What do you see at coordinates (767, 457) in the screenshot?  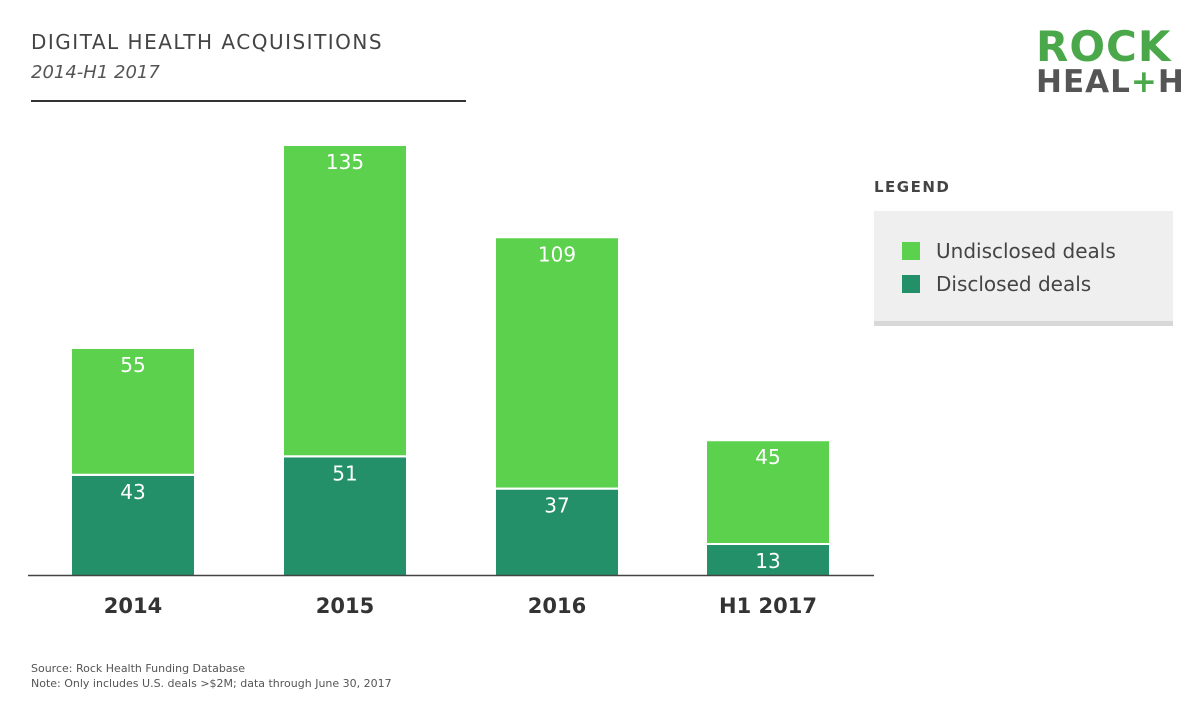 I see `data-label-undisclosed-h1-2017: 45` at bounding box center [767, 457].